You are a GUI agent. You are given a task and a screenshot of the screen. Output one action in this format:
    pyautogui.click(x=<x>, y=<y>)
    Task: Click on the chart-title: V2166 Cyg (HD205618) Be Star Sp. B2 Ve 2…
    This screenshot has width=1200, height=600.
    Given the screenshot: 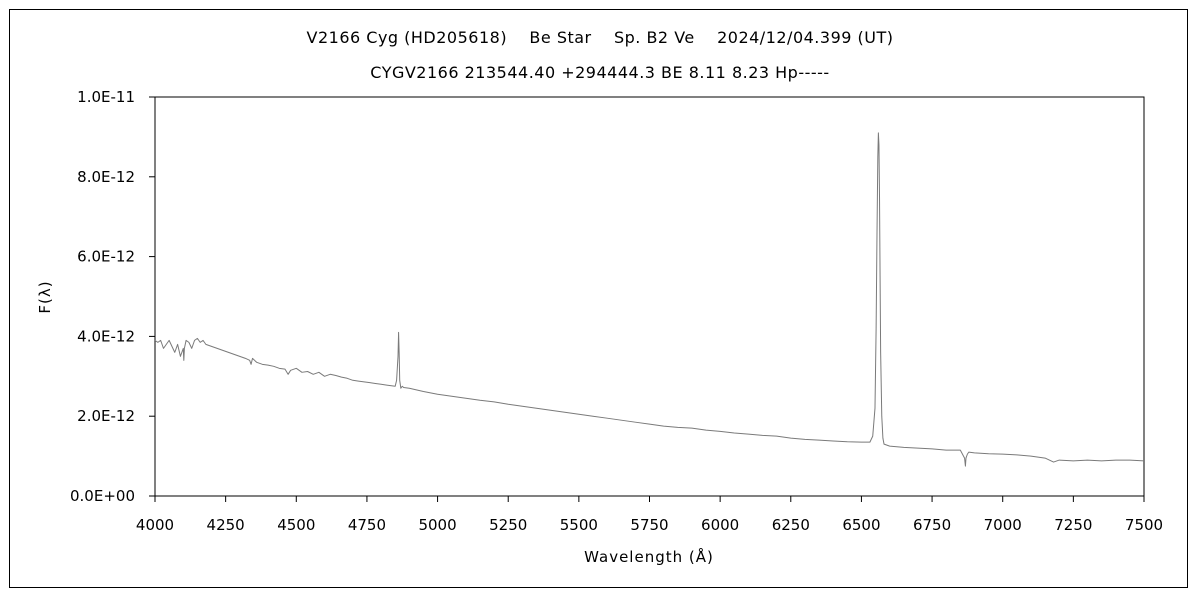 What is the action you would take?
    pyautogui.click(x=600, y=37)
    